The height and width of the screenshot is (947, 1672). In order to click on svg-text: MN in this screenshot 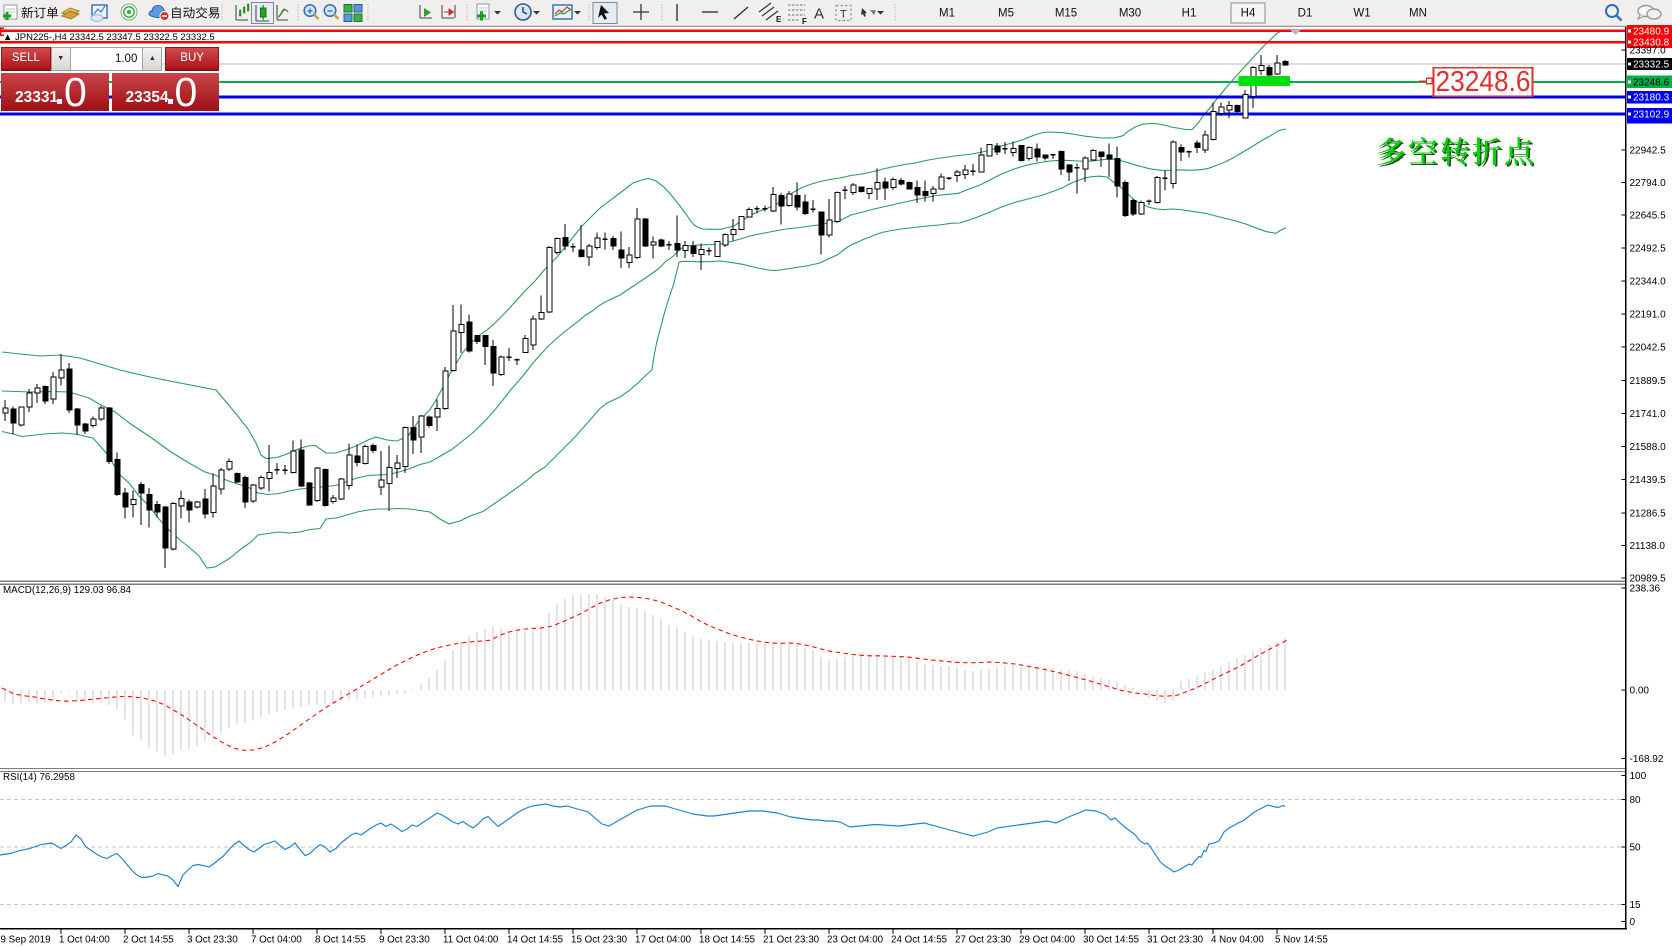, I will do `click(1418, 14)`.